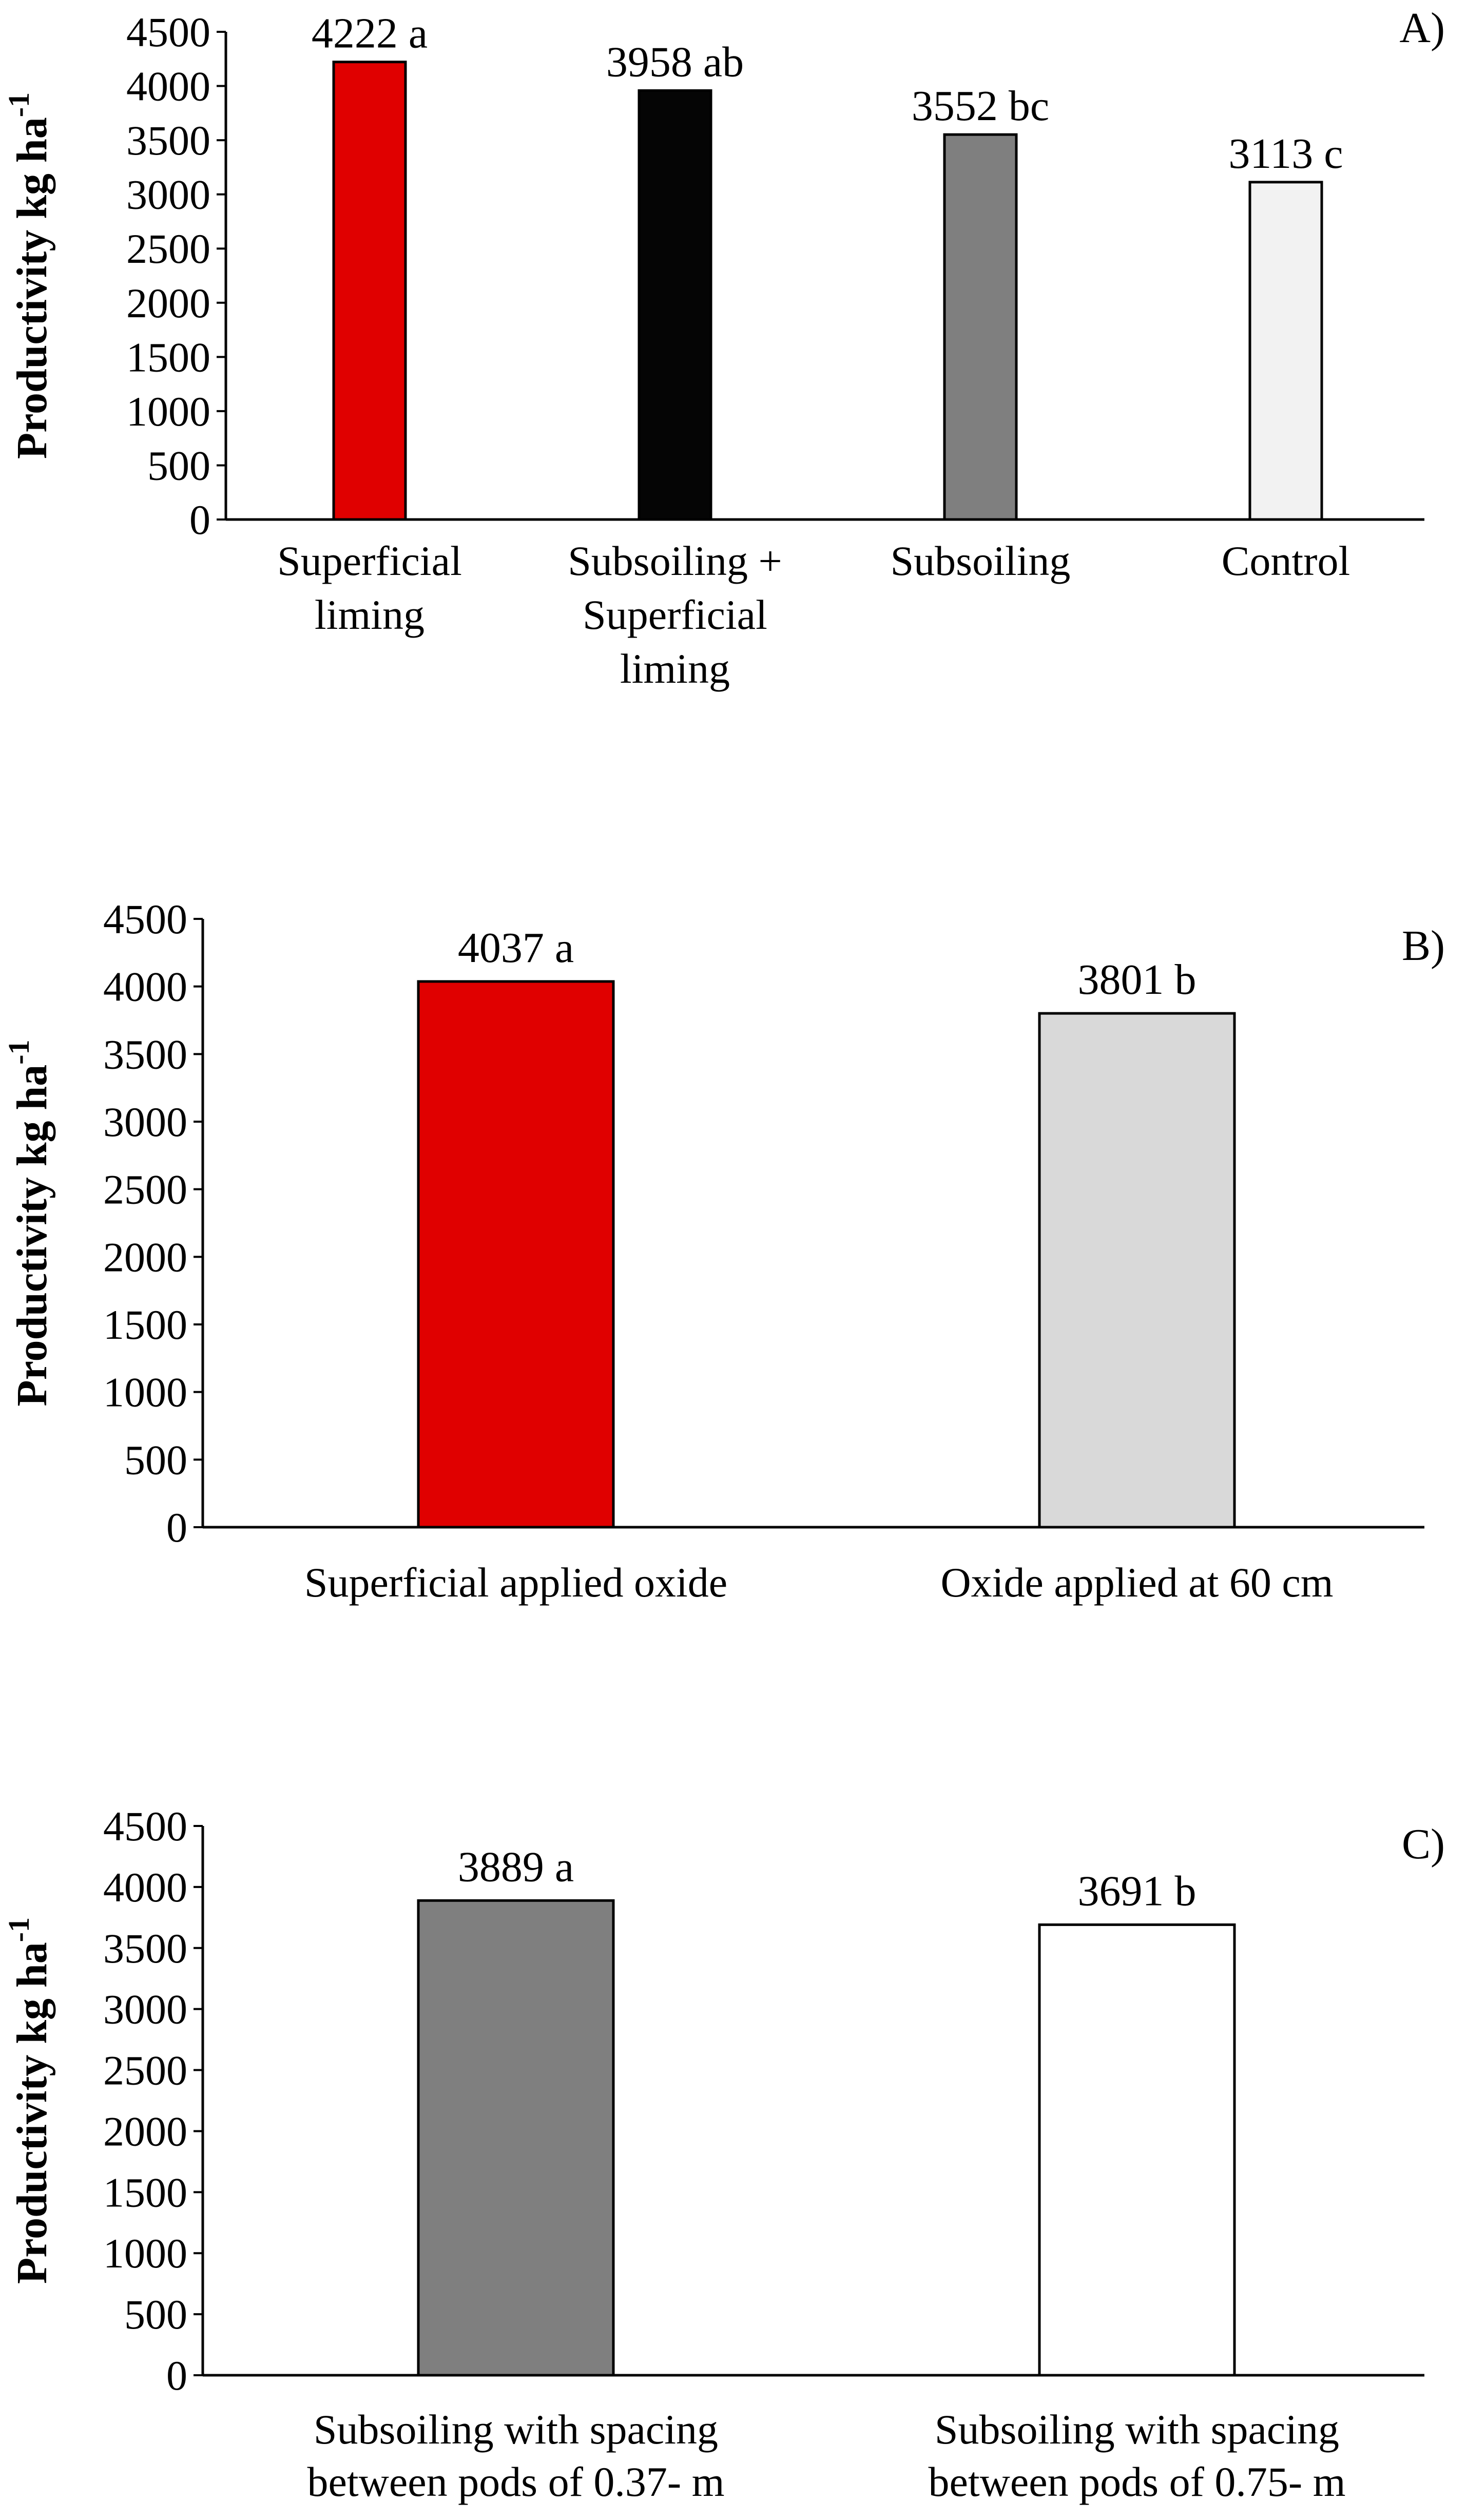 This screenshot has height=2520, width=1467. What do you see at coordinates (675, 62) in the screenshot?
I see `data-label: 3958 ab` at bounding box center [675, 62].